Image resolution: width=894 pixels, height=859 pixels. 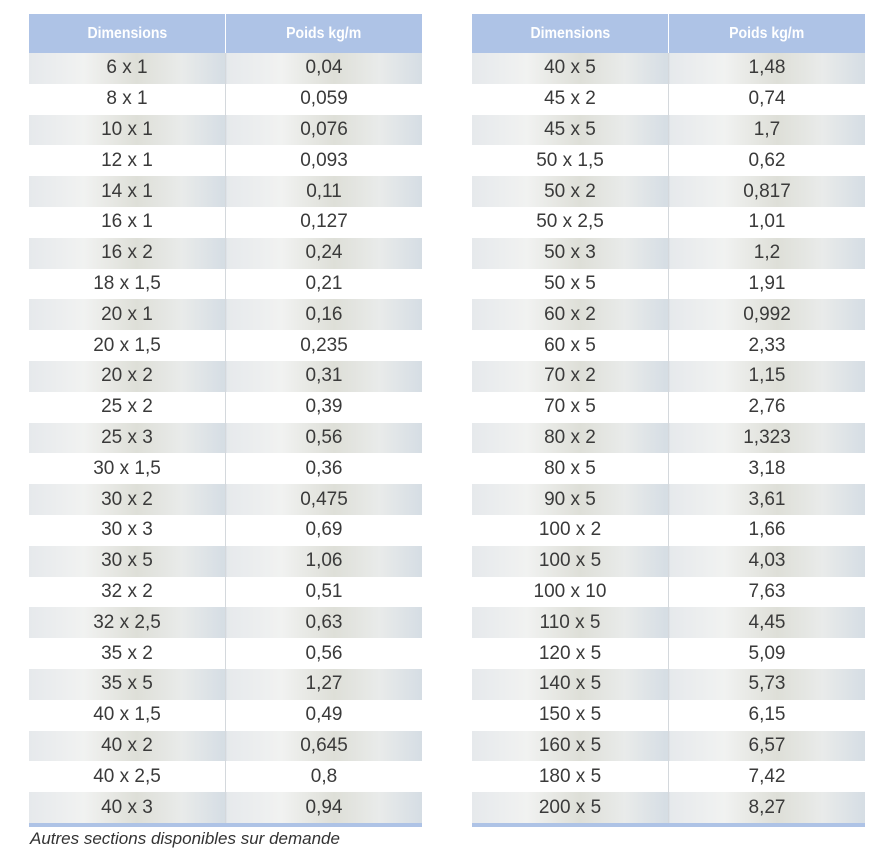 I want to click on dimension-cell: 140 x 5, so click(x=570, y=684).